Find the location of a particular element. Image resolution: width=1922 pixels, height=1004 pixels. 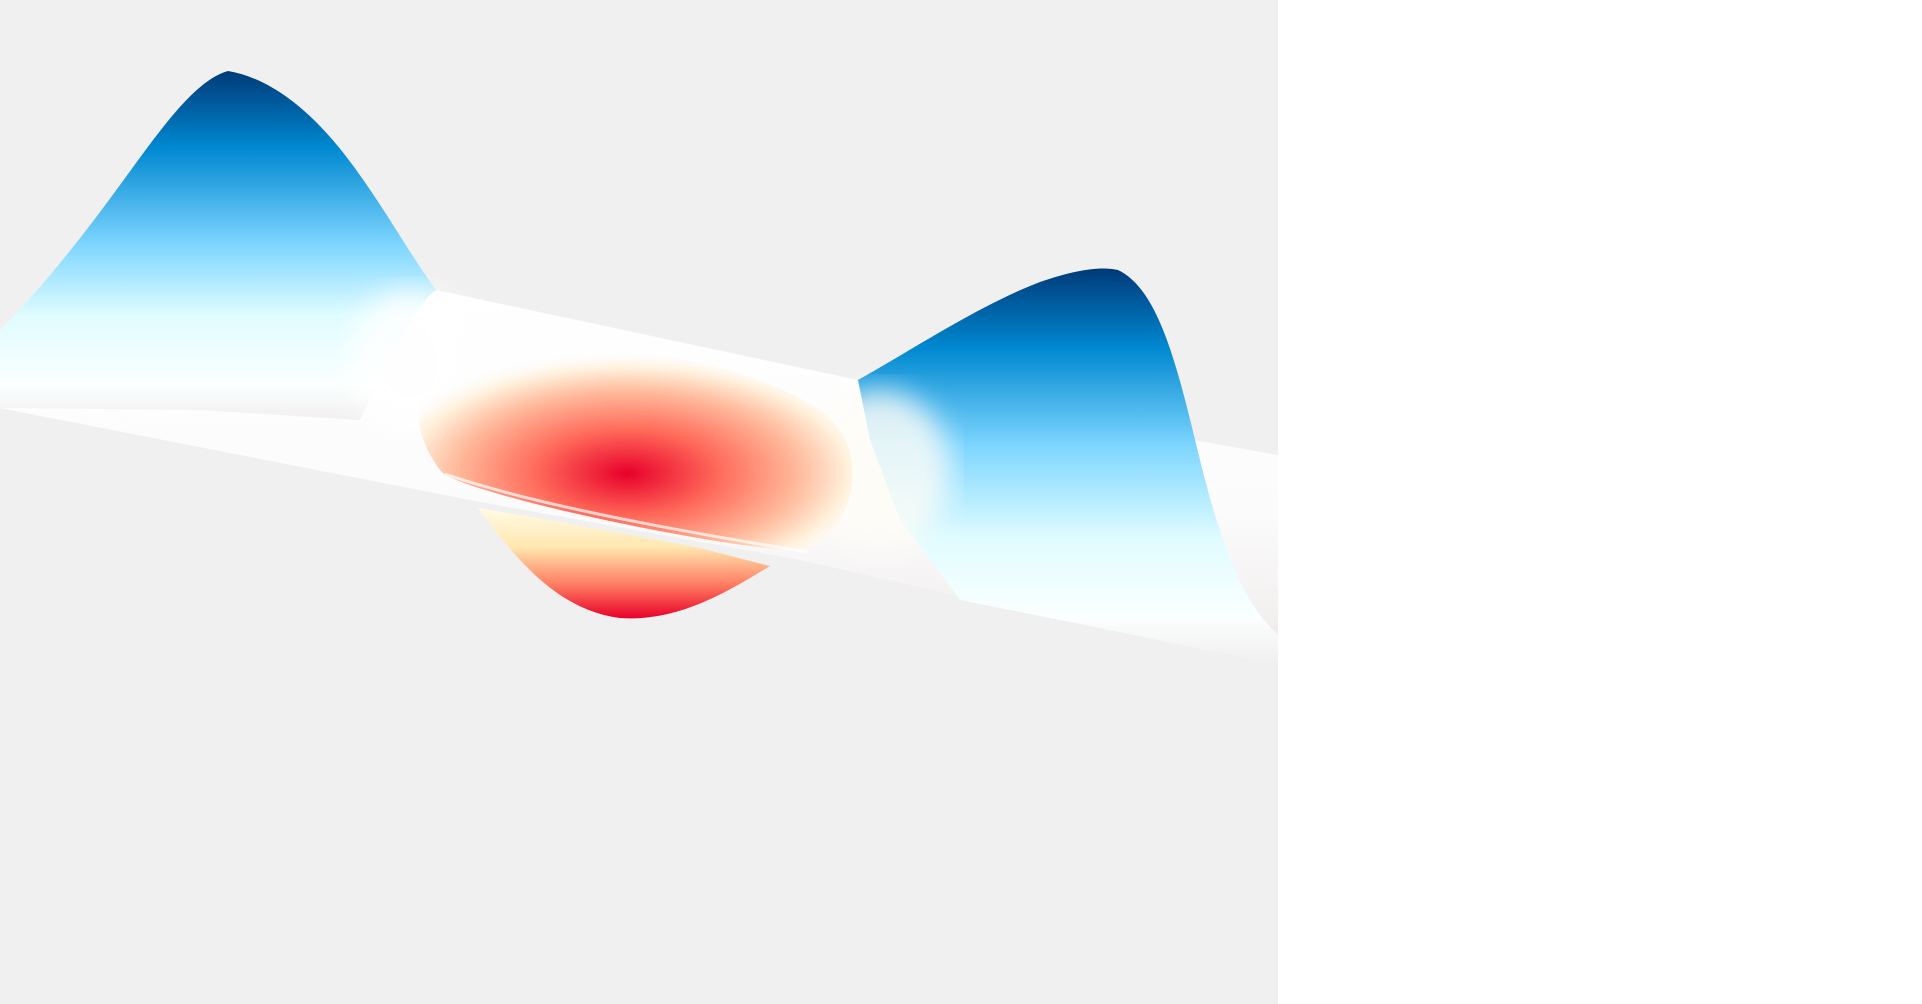

surface-ridge-edge is located at coordinates (626, 513).